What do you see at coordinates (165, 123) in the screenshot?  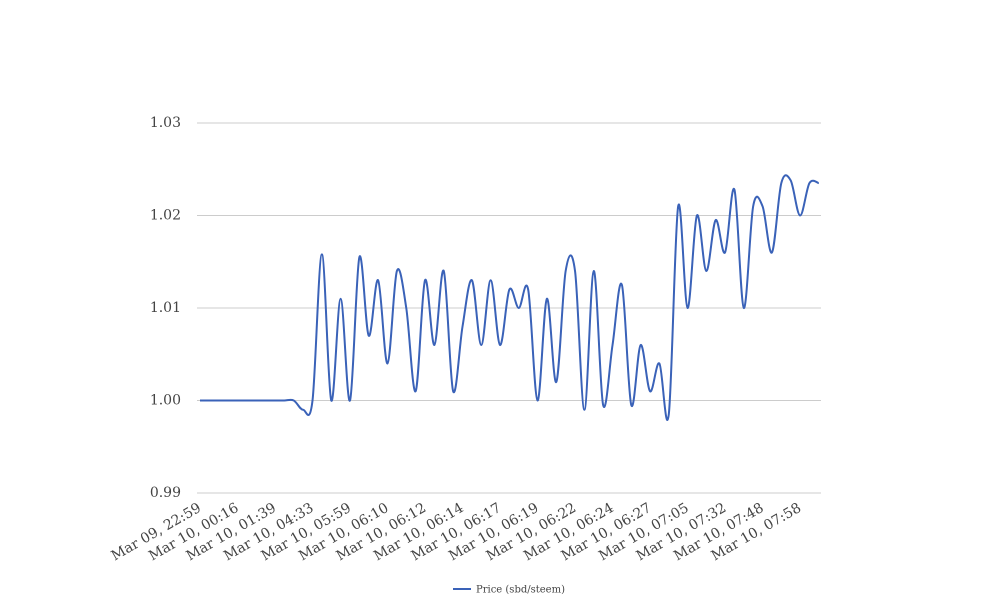 I see `y-tick-label: 1.03` at bounding box center [165, 123].